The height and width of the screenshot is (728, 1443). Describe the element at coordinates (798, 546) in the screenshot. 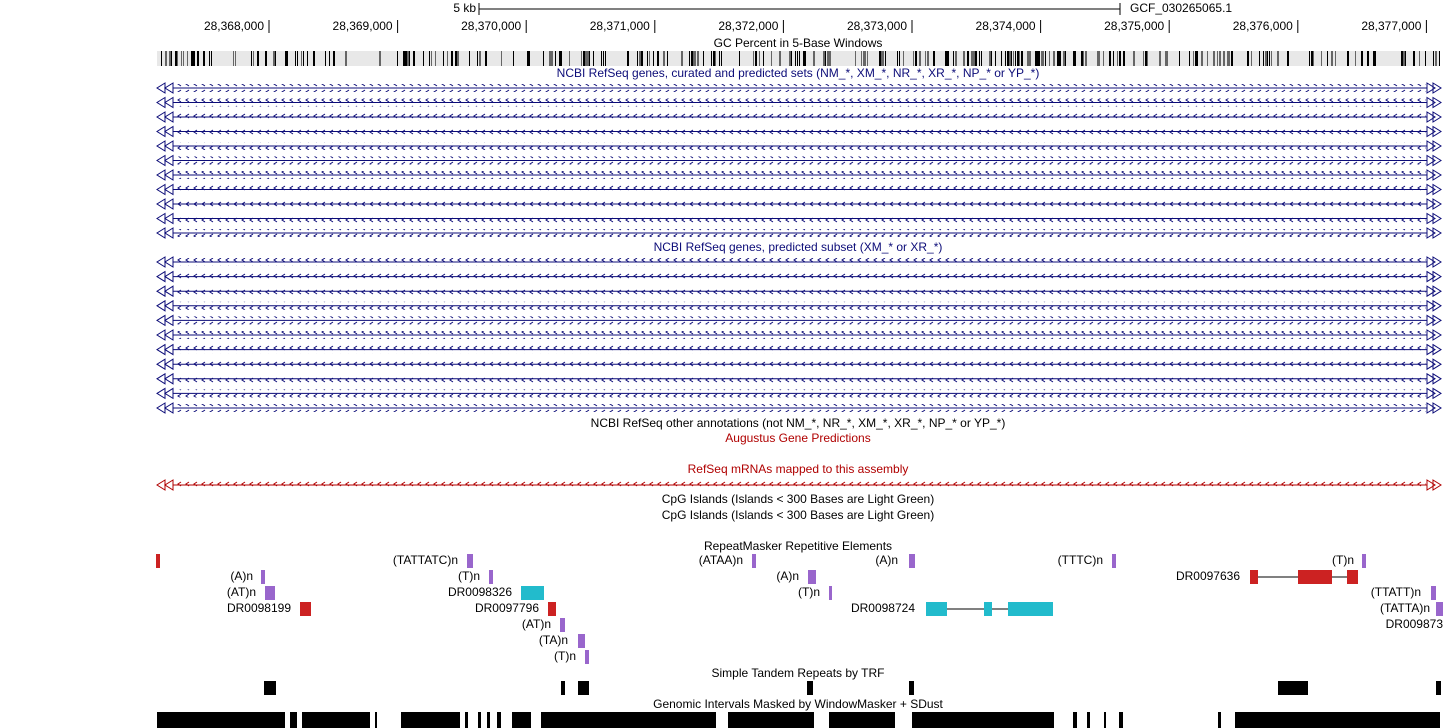

I see `track-title: RepeatMasker Repetitive Elements` at that location.